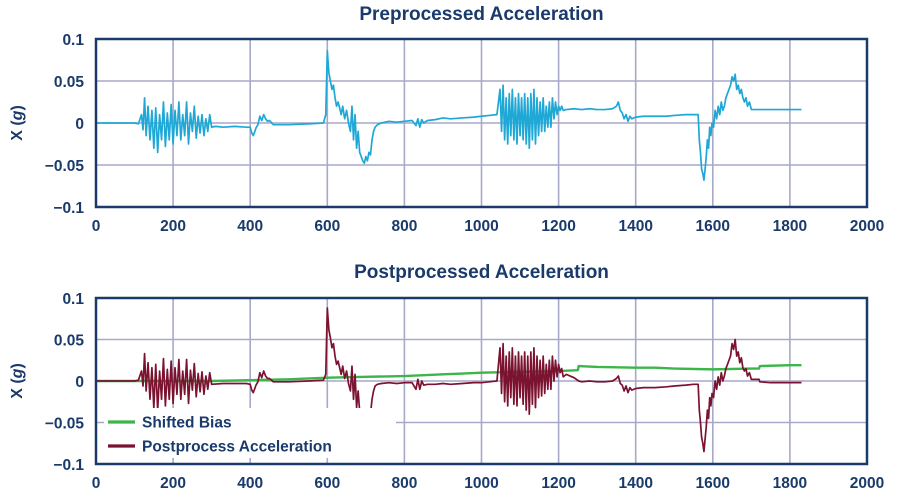 This screenshot has height=497, width=900. Describe the element at coordinates (481, 14) in the screenshot. I see `chart-title: Preprocessed Acceleration` at that location.